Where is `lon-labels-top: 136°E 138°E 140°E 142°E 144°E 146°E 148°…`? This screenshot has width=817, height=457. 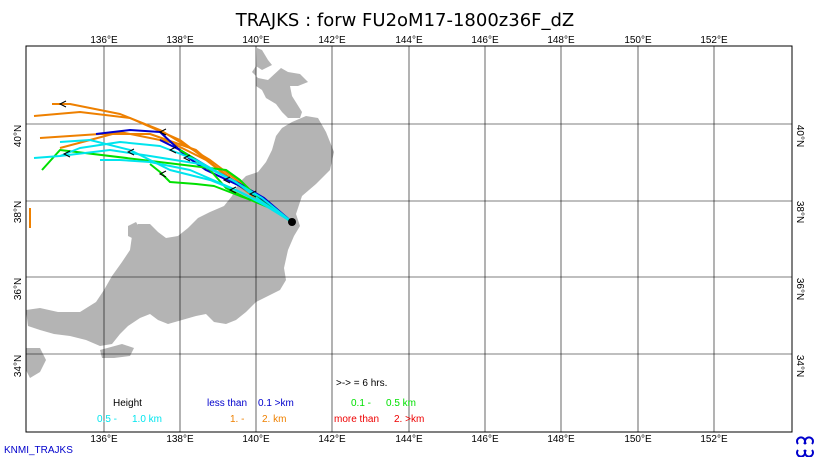
lon-labels-top: 136°E 138°E 140°E 142°E 144°E 146°E 148°… is located at coordinates (409, 40).